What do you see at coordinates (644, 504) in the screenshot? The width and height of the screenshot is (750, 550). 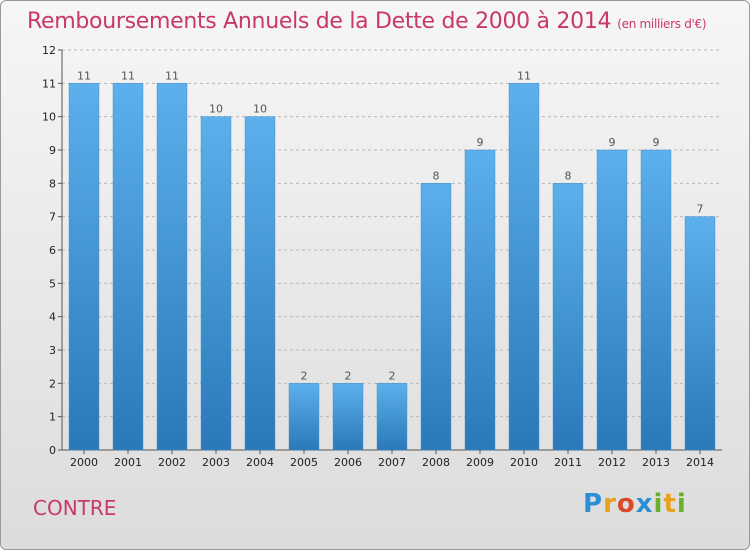 I see `logo-letter: x` at bounding box center [644, 504].